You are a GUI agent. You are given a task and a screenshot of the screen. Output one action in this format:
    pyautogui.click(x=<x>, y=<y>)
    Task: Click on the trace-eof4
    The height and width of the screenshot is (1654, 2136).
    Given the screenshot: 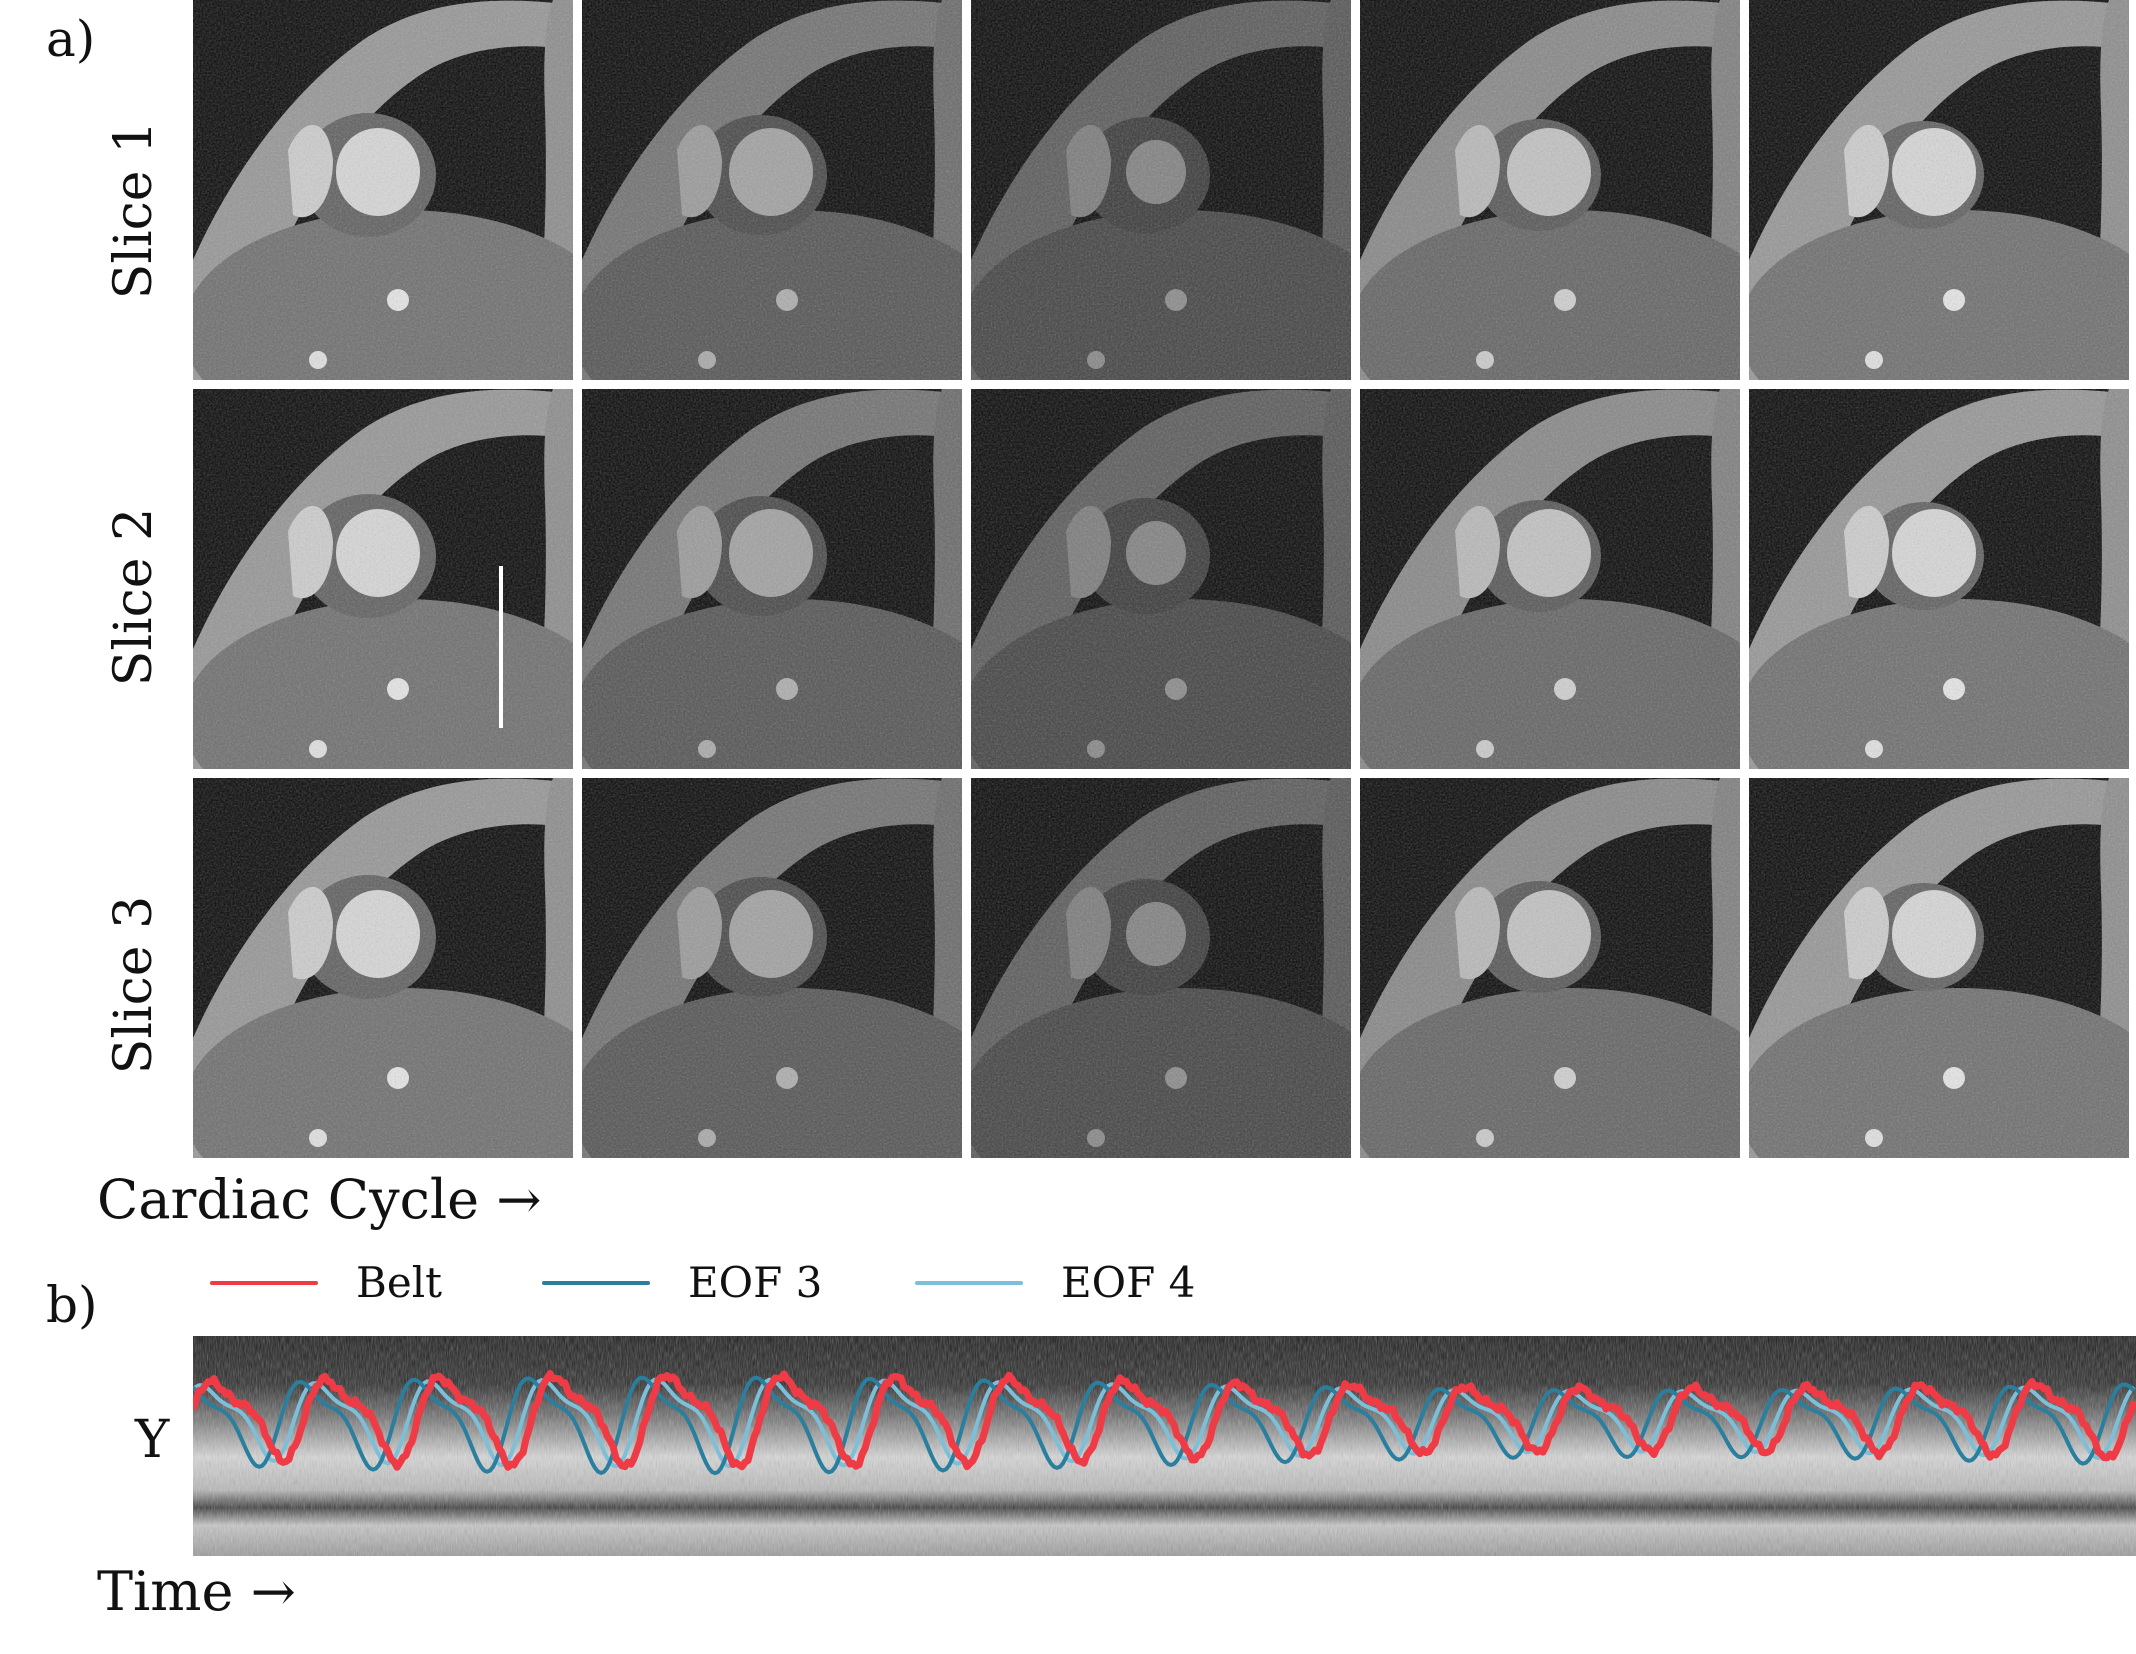 What is the action you would take?
    pyautogui.click(x=1164, y=1423)
    